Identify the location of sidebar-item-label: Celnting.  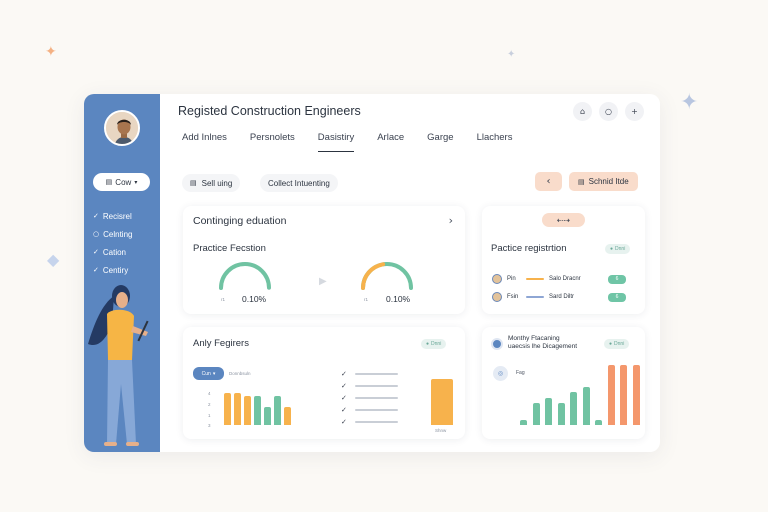
(118, 234).